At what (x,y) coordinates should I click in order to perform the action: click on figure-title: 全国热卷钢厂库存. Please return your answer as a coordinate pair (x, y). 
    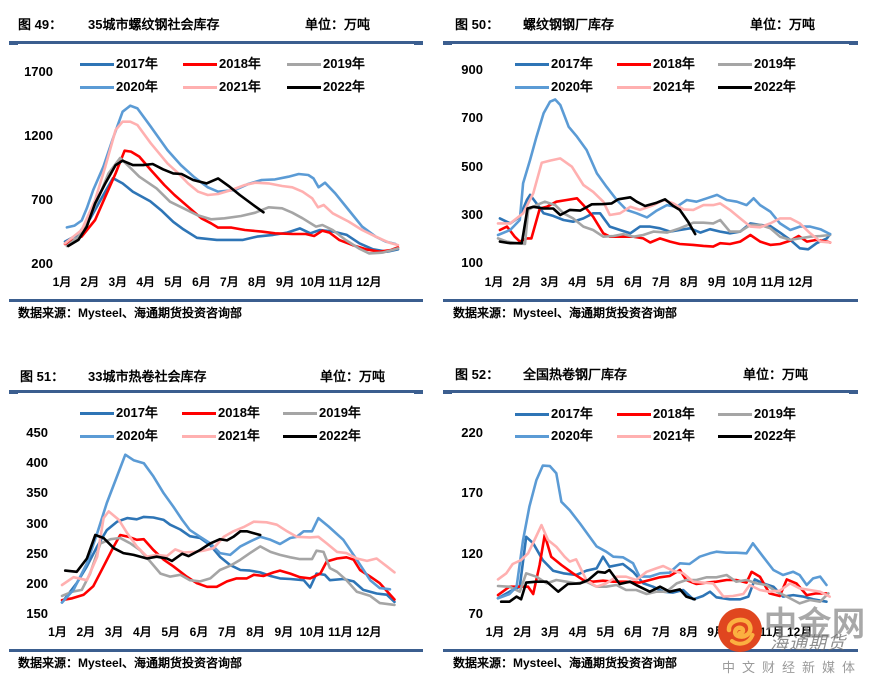
    Looking at the image, I should click on (575, 374).